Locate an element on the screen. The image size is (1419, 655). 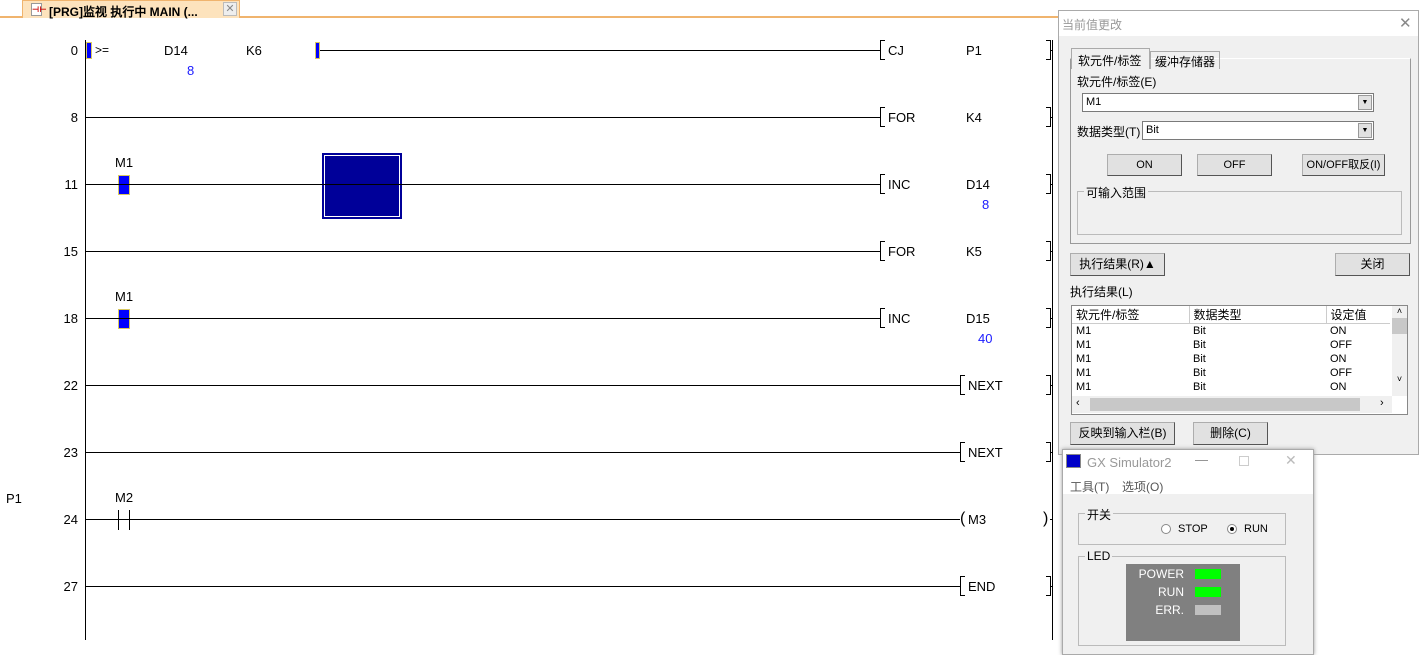
off-button: OFF is located at coordinates (1234, 165).